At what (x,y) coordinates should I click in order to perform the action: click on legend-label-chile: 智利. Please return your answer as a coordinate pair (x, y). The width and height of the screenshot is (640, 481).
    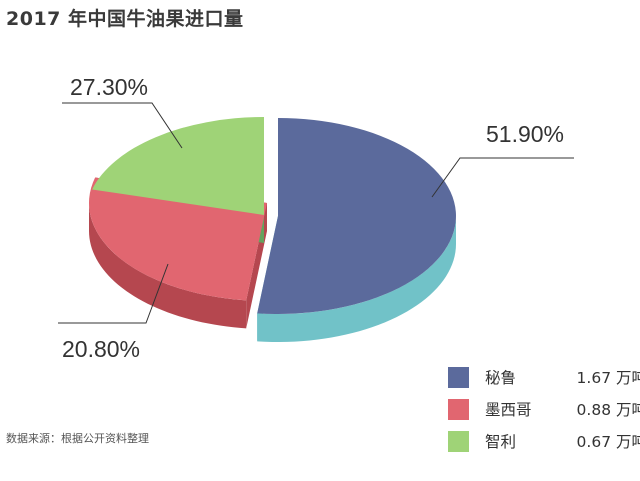
    Looking at the image, I should click on (501, 442).